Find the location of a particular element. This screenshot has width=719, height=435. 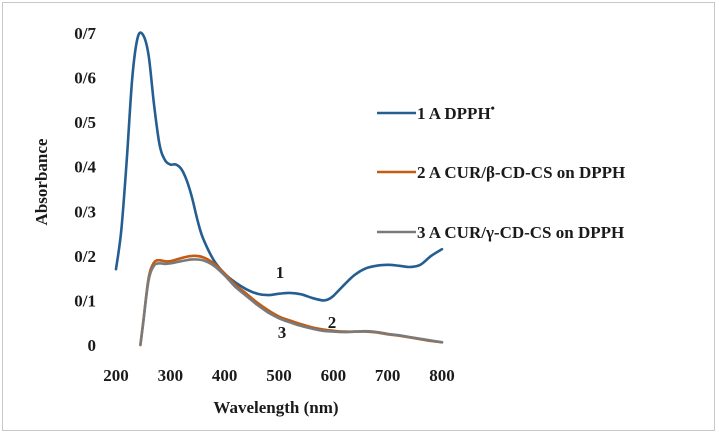

x-tick-label: 400 is located at coordinates (225, 375).